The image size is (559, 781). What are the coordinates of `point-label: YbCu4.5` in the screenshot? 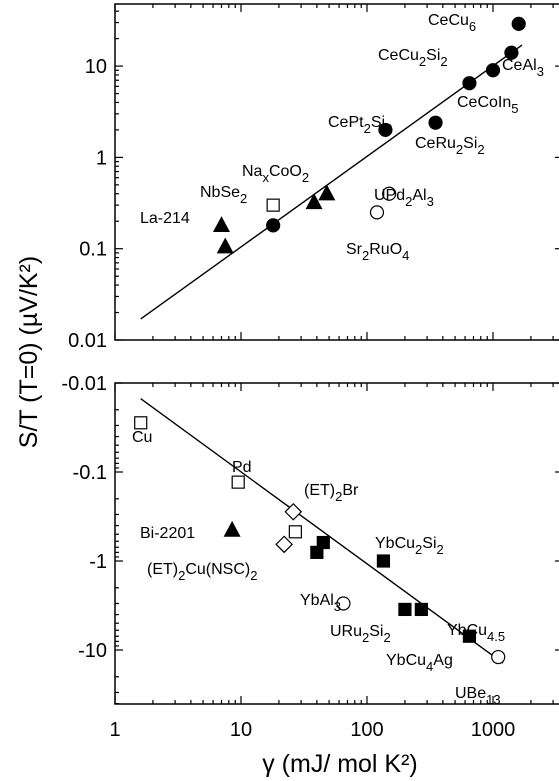 It's located at (476, 633).